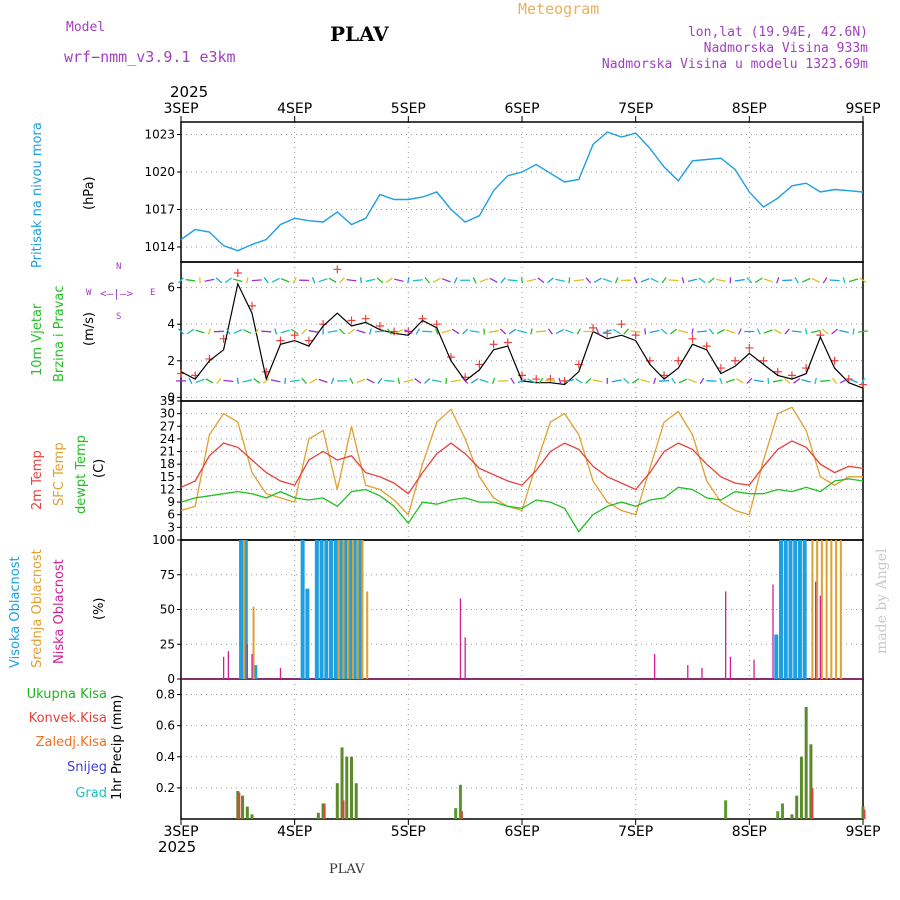 The image size is (900, 900). What do you see at coordinates (171, 527) in the screenshot?
I see `y-tick-label: 3` at bounding box center [171, 527].